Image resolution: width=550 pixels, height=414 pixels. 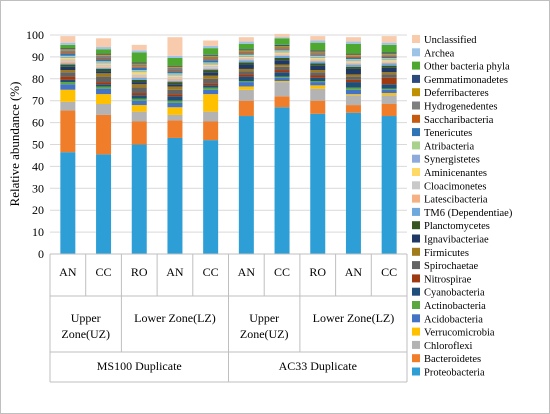 I want to click on y-tick-label: 0, so click(x=41, y=254).